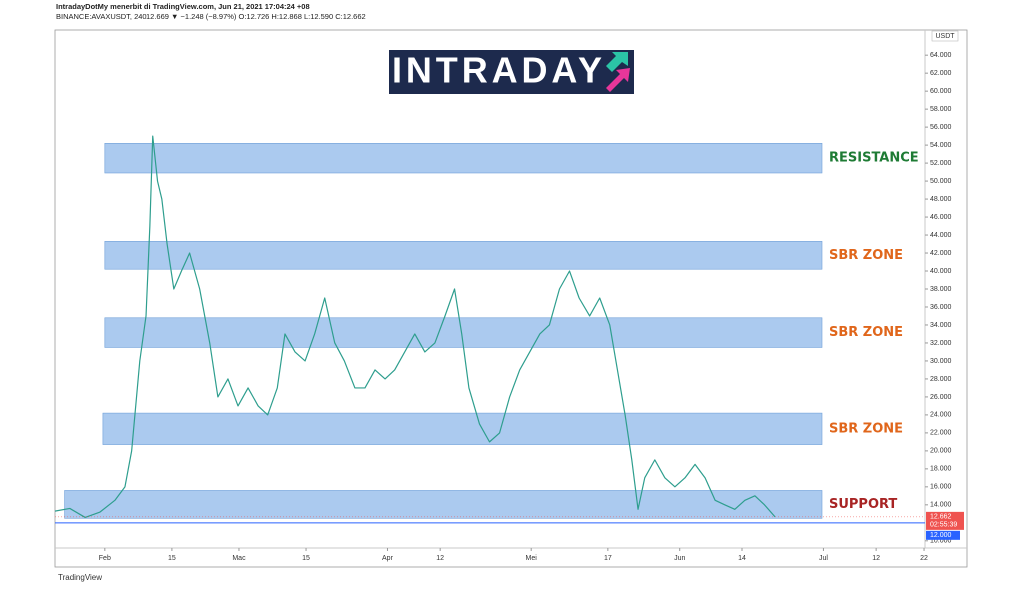 The image size is (1024, 589). I want to click on y-tick-label: 48.000, so click(941, 199).